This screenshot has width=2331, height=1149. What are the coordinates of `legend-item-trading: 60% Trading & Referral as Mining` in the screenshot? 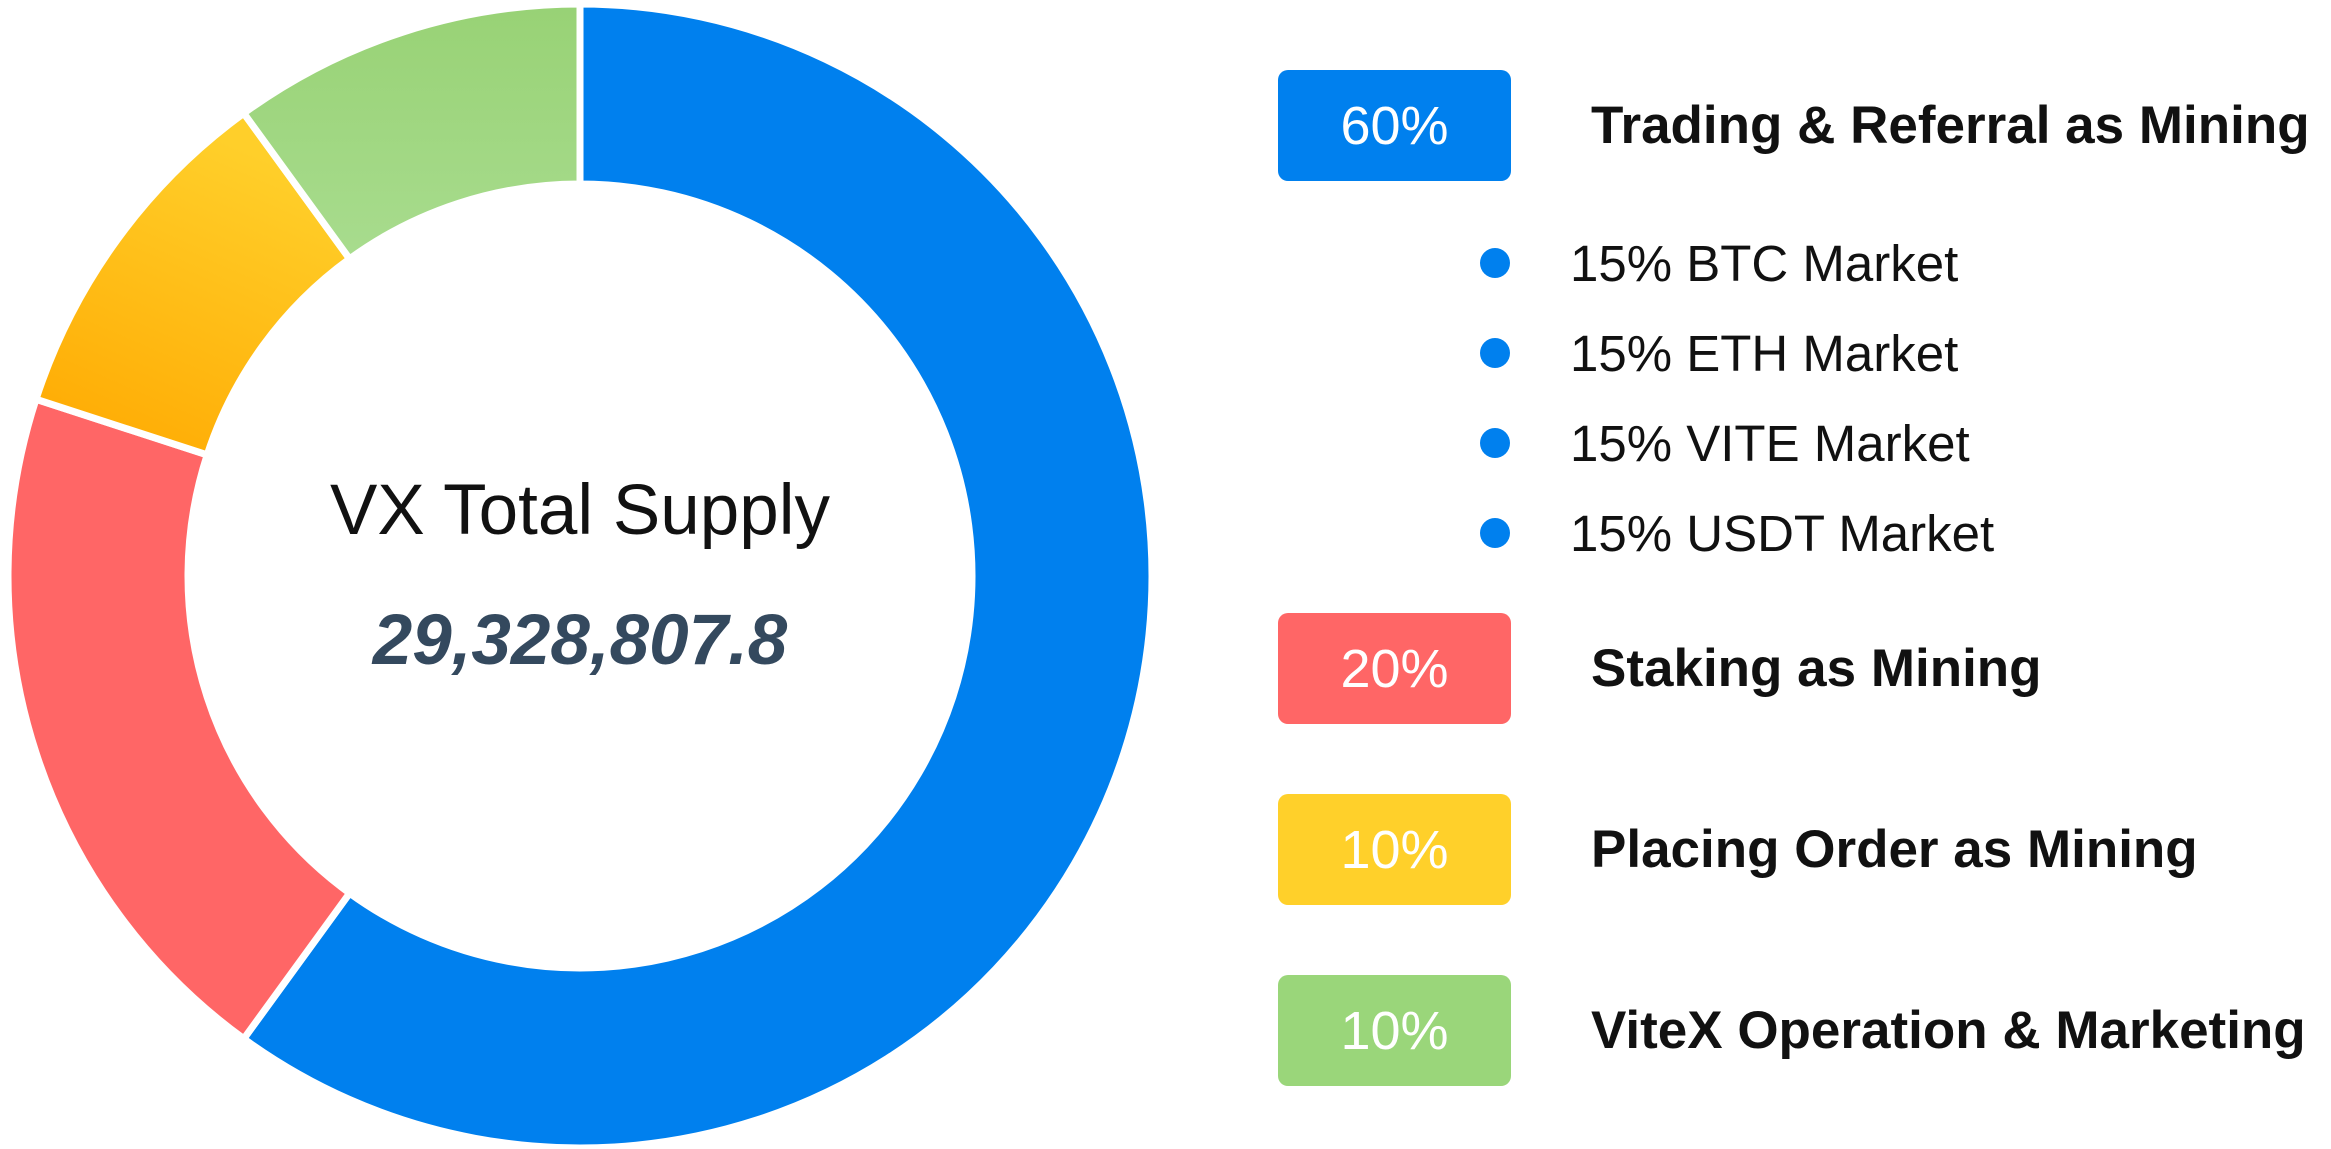 It's located at (1794, 125).